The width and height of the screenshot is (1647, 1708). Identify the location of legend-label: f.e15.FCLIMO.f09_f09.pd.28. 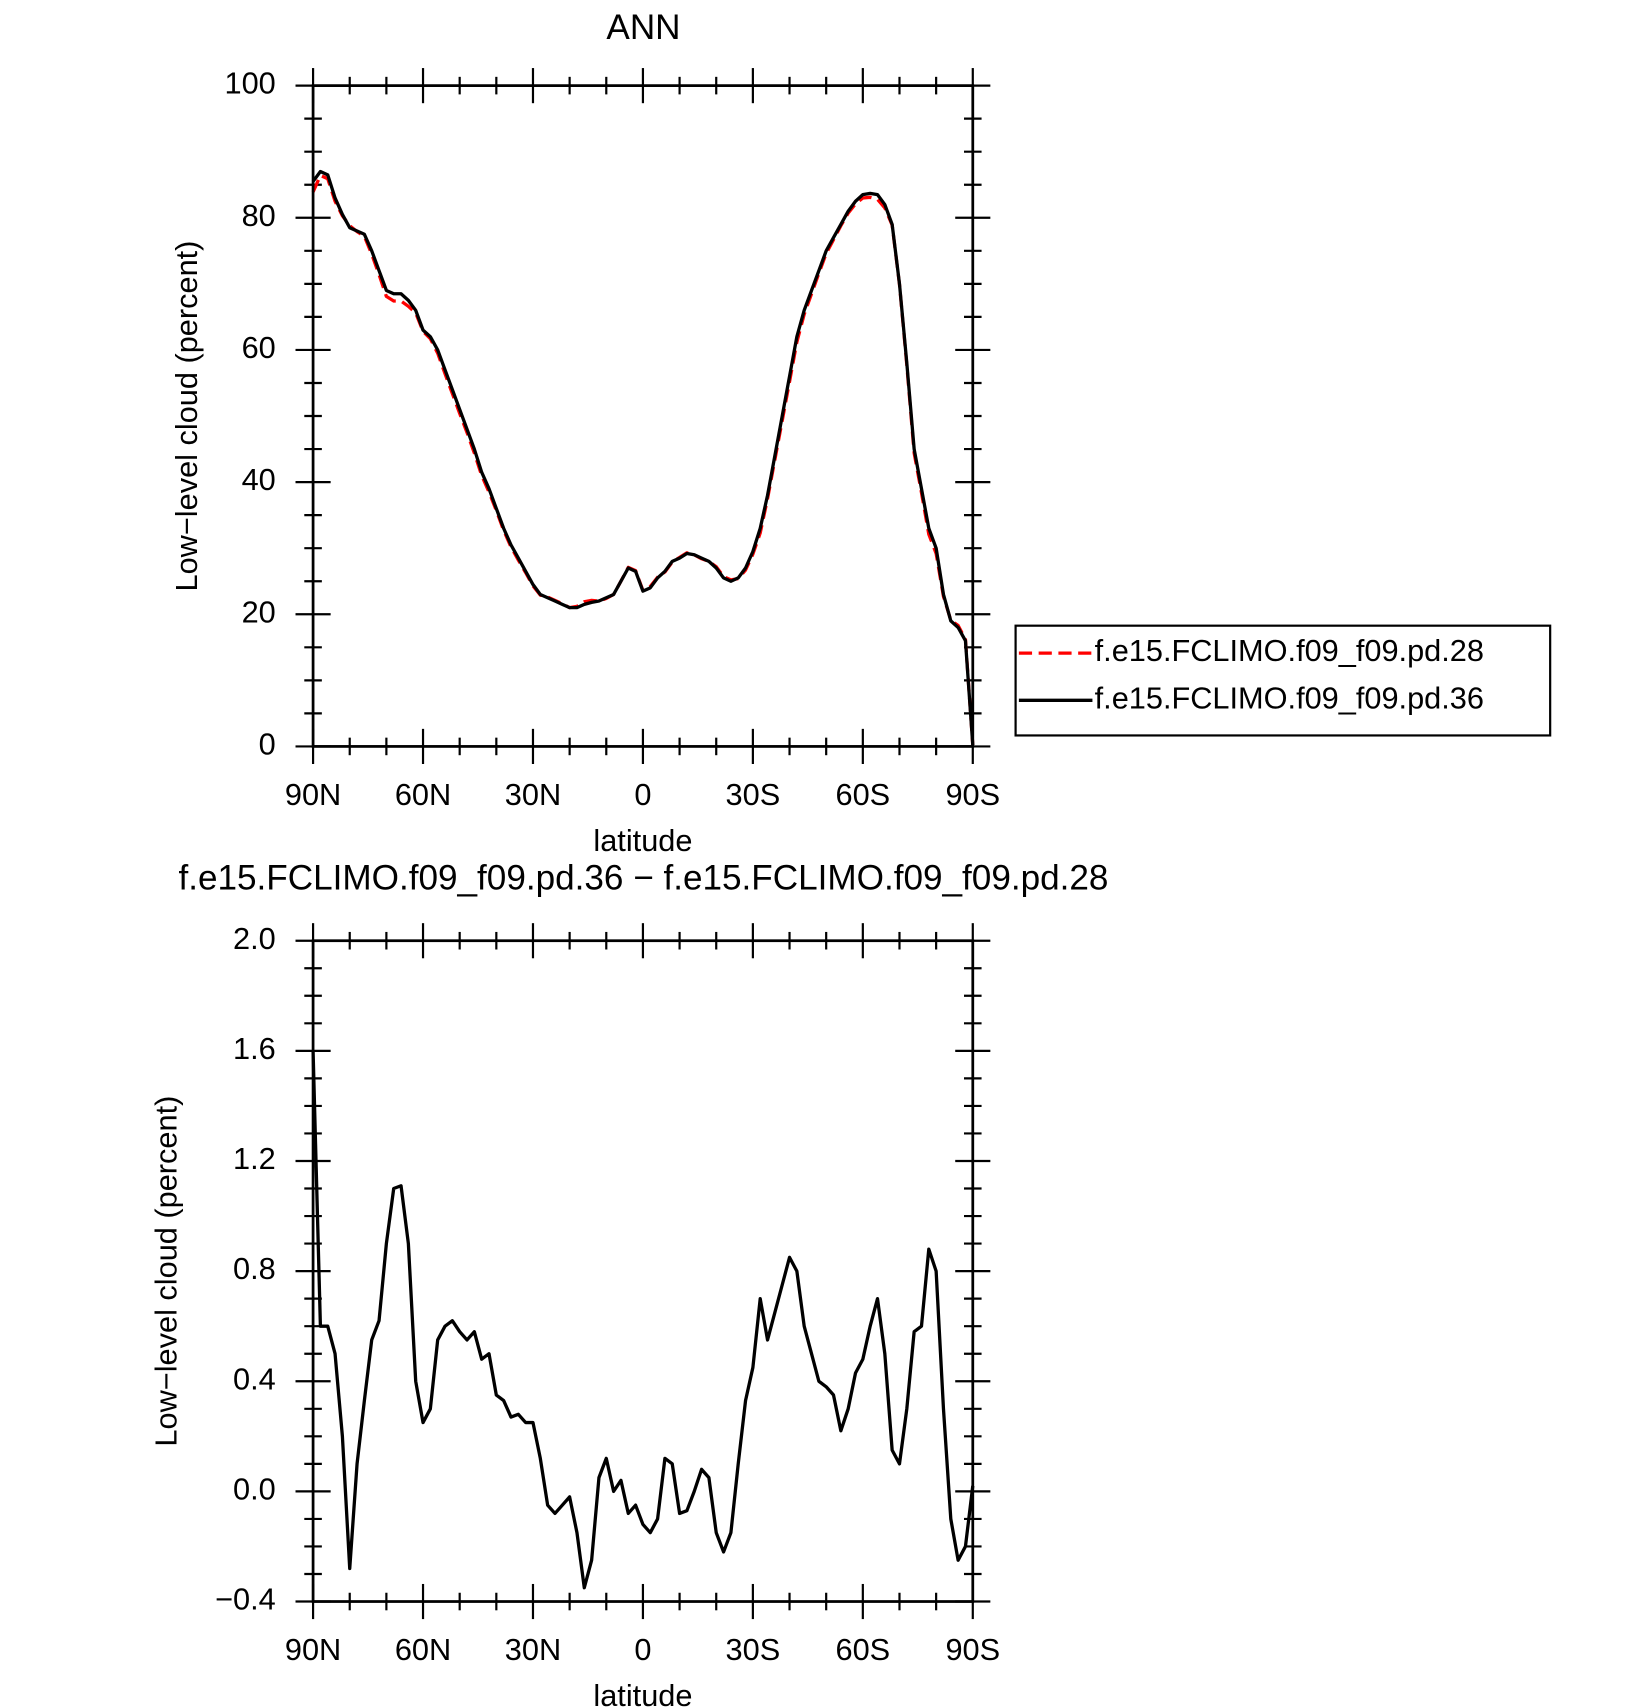
(1289, 650).